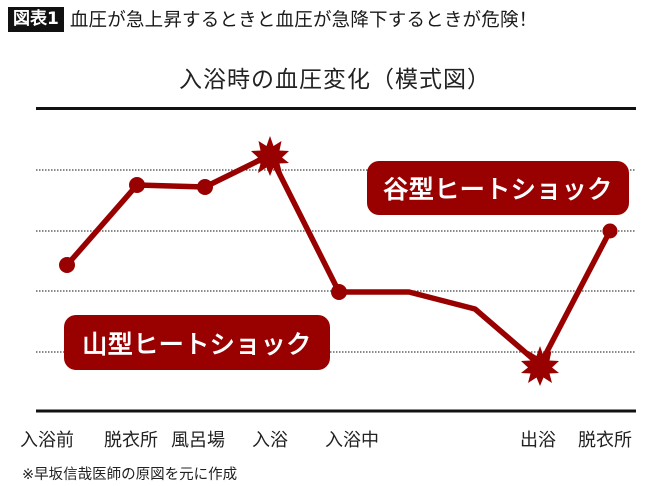  Describe the element at coordinates (270, 440) in the screenshot. I see `x-label-enter-bath: 入浴` at that location.